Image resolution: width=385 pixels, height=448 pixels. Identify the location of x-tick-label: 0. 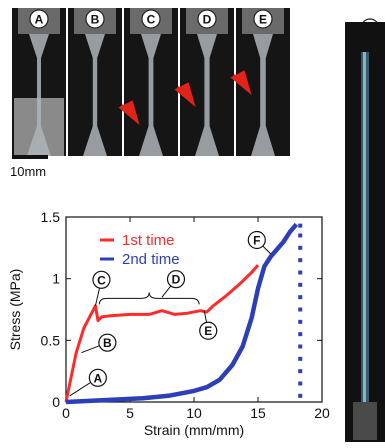
(66, 413).